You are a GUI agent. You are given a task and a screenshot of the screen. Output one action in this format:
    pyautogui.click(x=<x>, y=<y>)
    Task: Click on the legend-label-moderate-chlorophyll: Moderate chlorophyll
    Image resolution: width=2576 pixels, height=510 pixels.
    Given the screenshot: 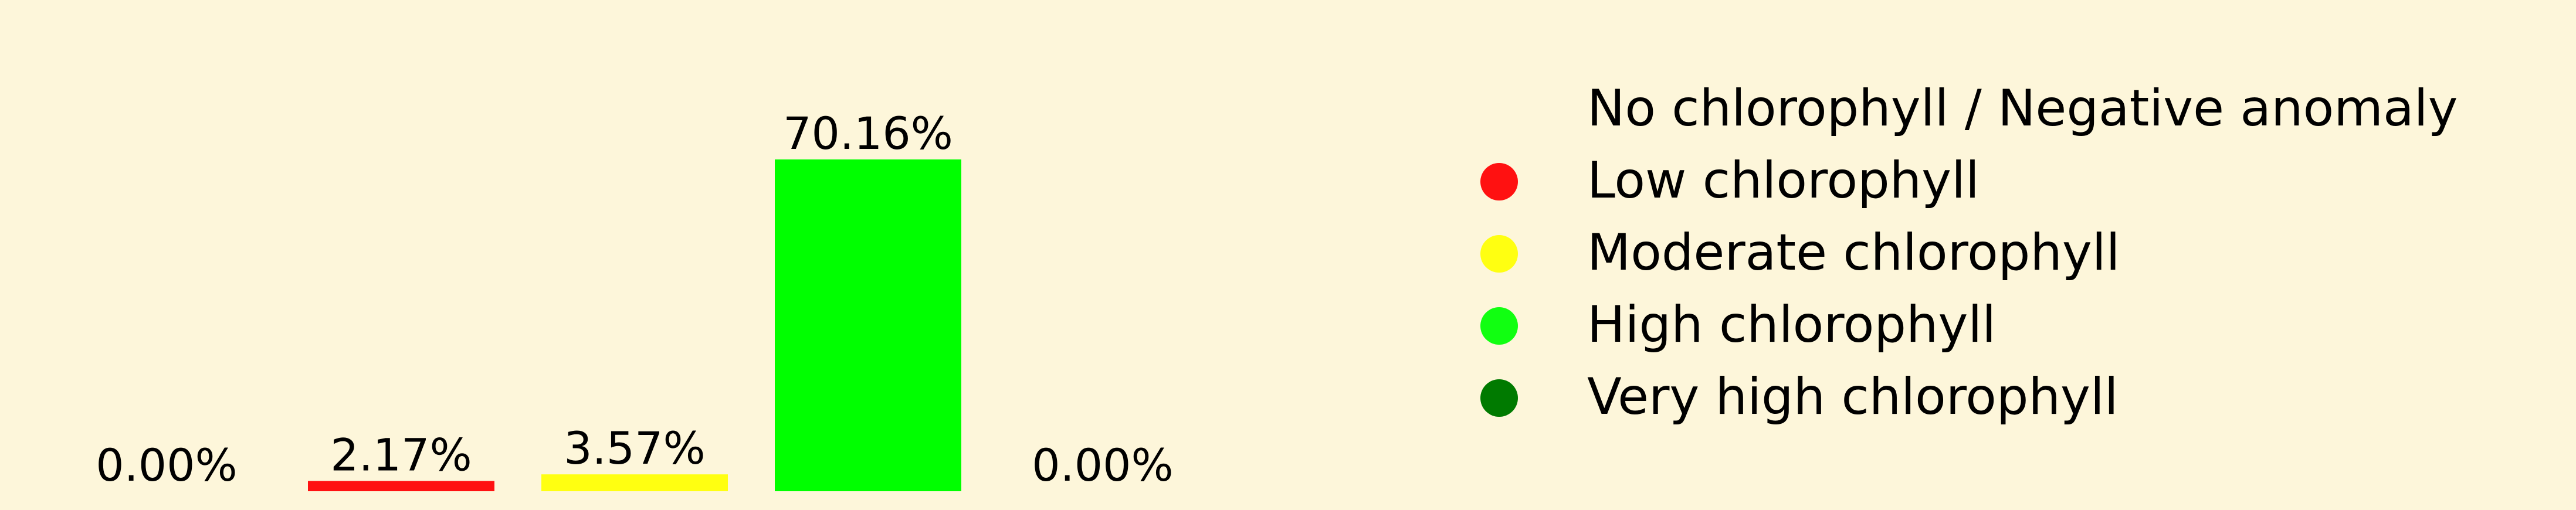 What is the action you would take?
    pyautogui.click(x=1853, y=252)
    